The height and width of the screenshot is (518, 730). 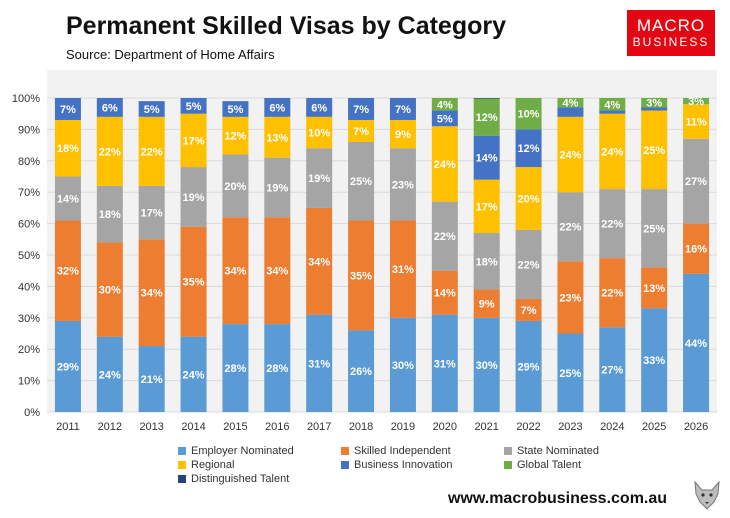 I want to click on legend-item: Business Innovation, so click(x=396, y=465).